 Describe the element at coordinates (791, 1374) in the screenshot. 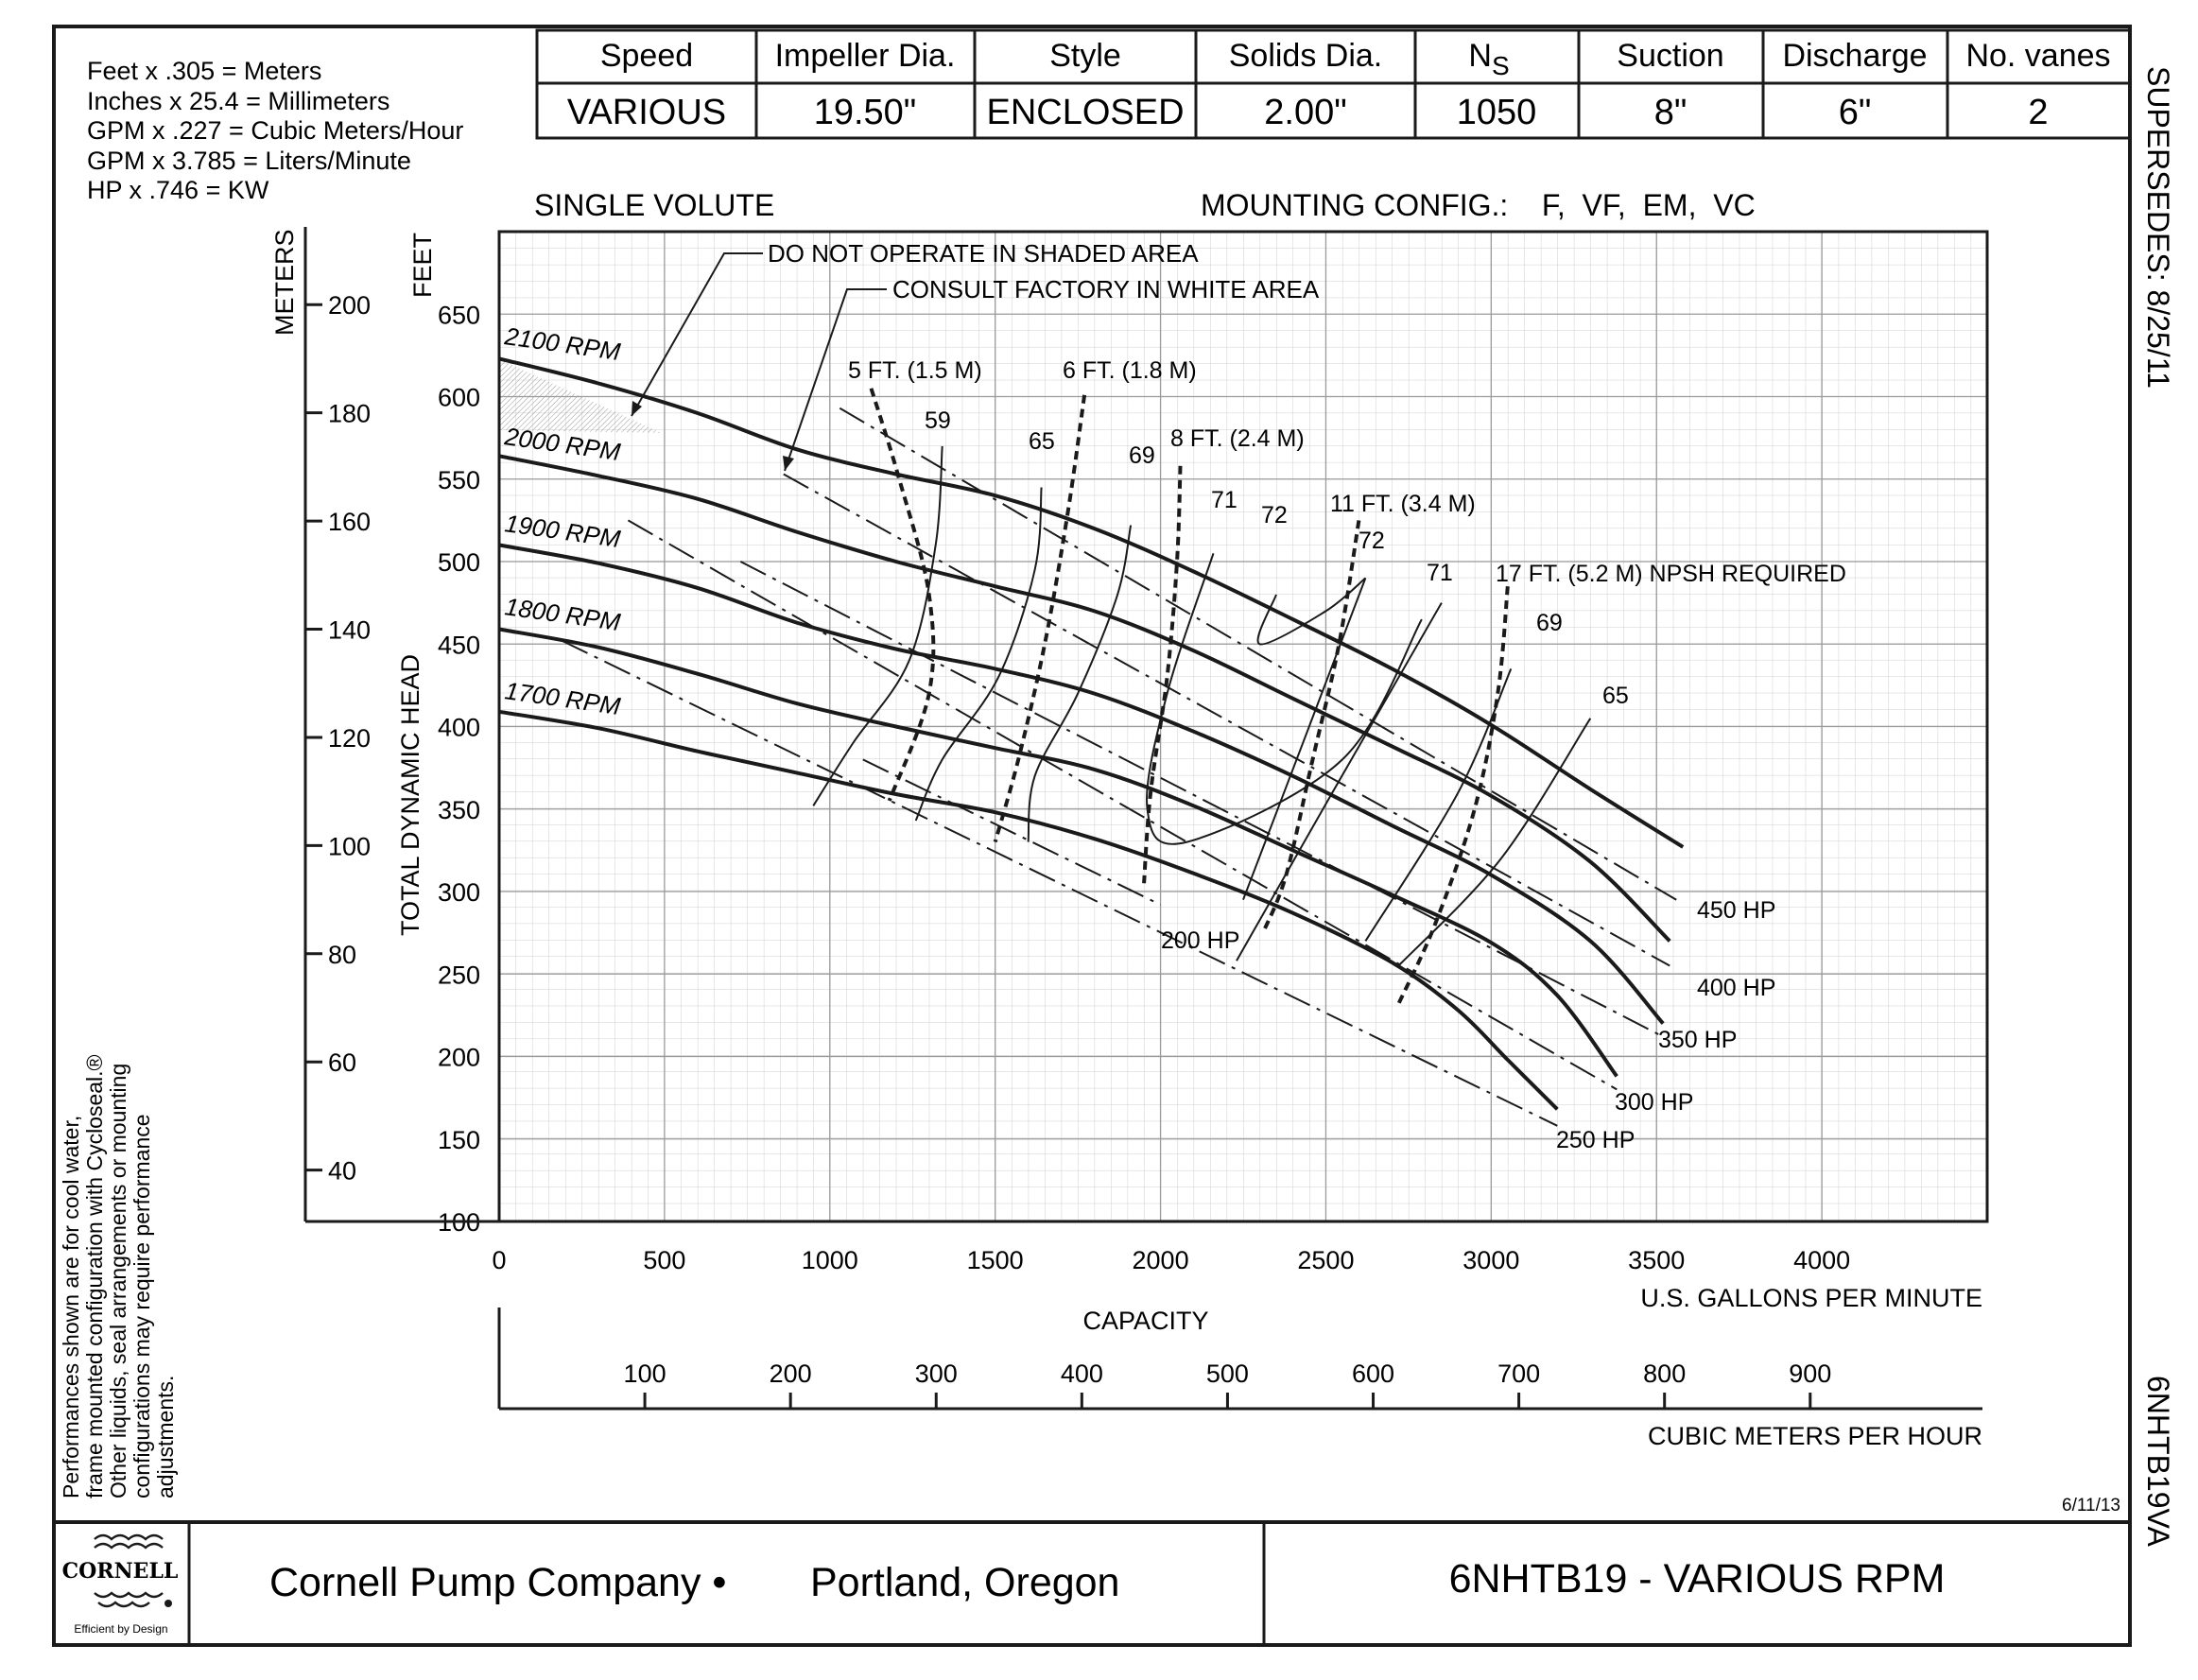

I see `m3h-tick-label: 200` at that location.